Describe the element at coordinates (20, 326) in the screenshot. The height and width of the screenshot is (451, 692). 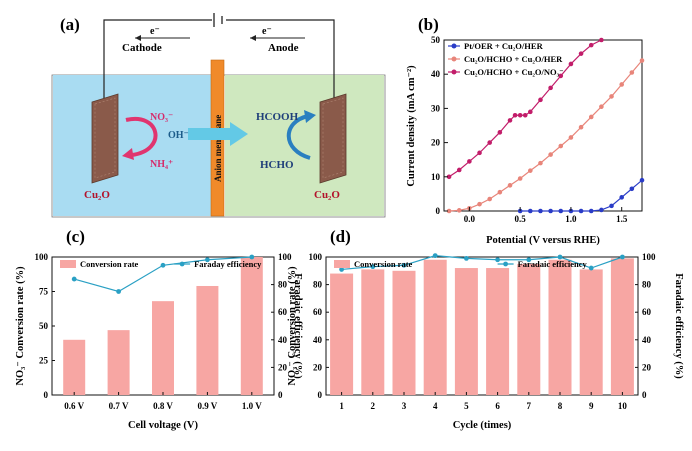
I see `y-axis-label-c: NO₃⁻ Conversion rate (%)` at that location.